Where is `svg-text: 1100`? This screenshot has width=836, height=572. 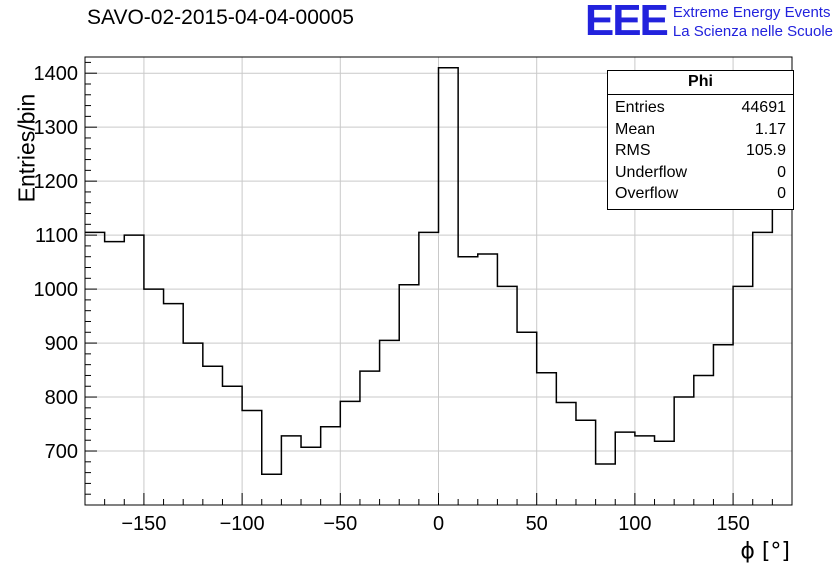
svg-text: 1100 is located at coordinates (56, 236).